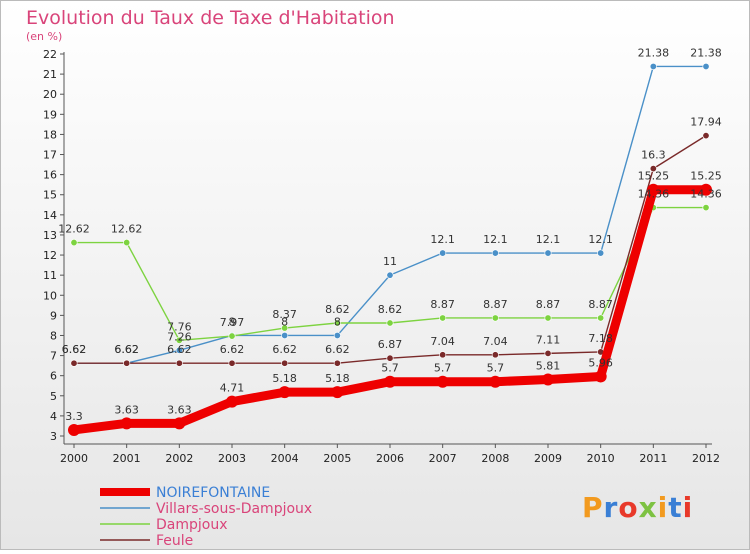 The width and height of the screenshot is (750, 554). Describe the element at coordinates (53, 335) in the screenshot. I see `y-tick-label: 8` at that location.